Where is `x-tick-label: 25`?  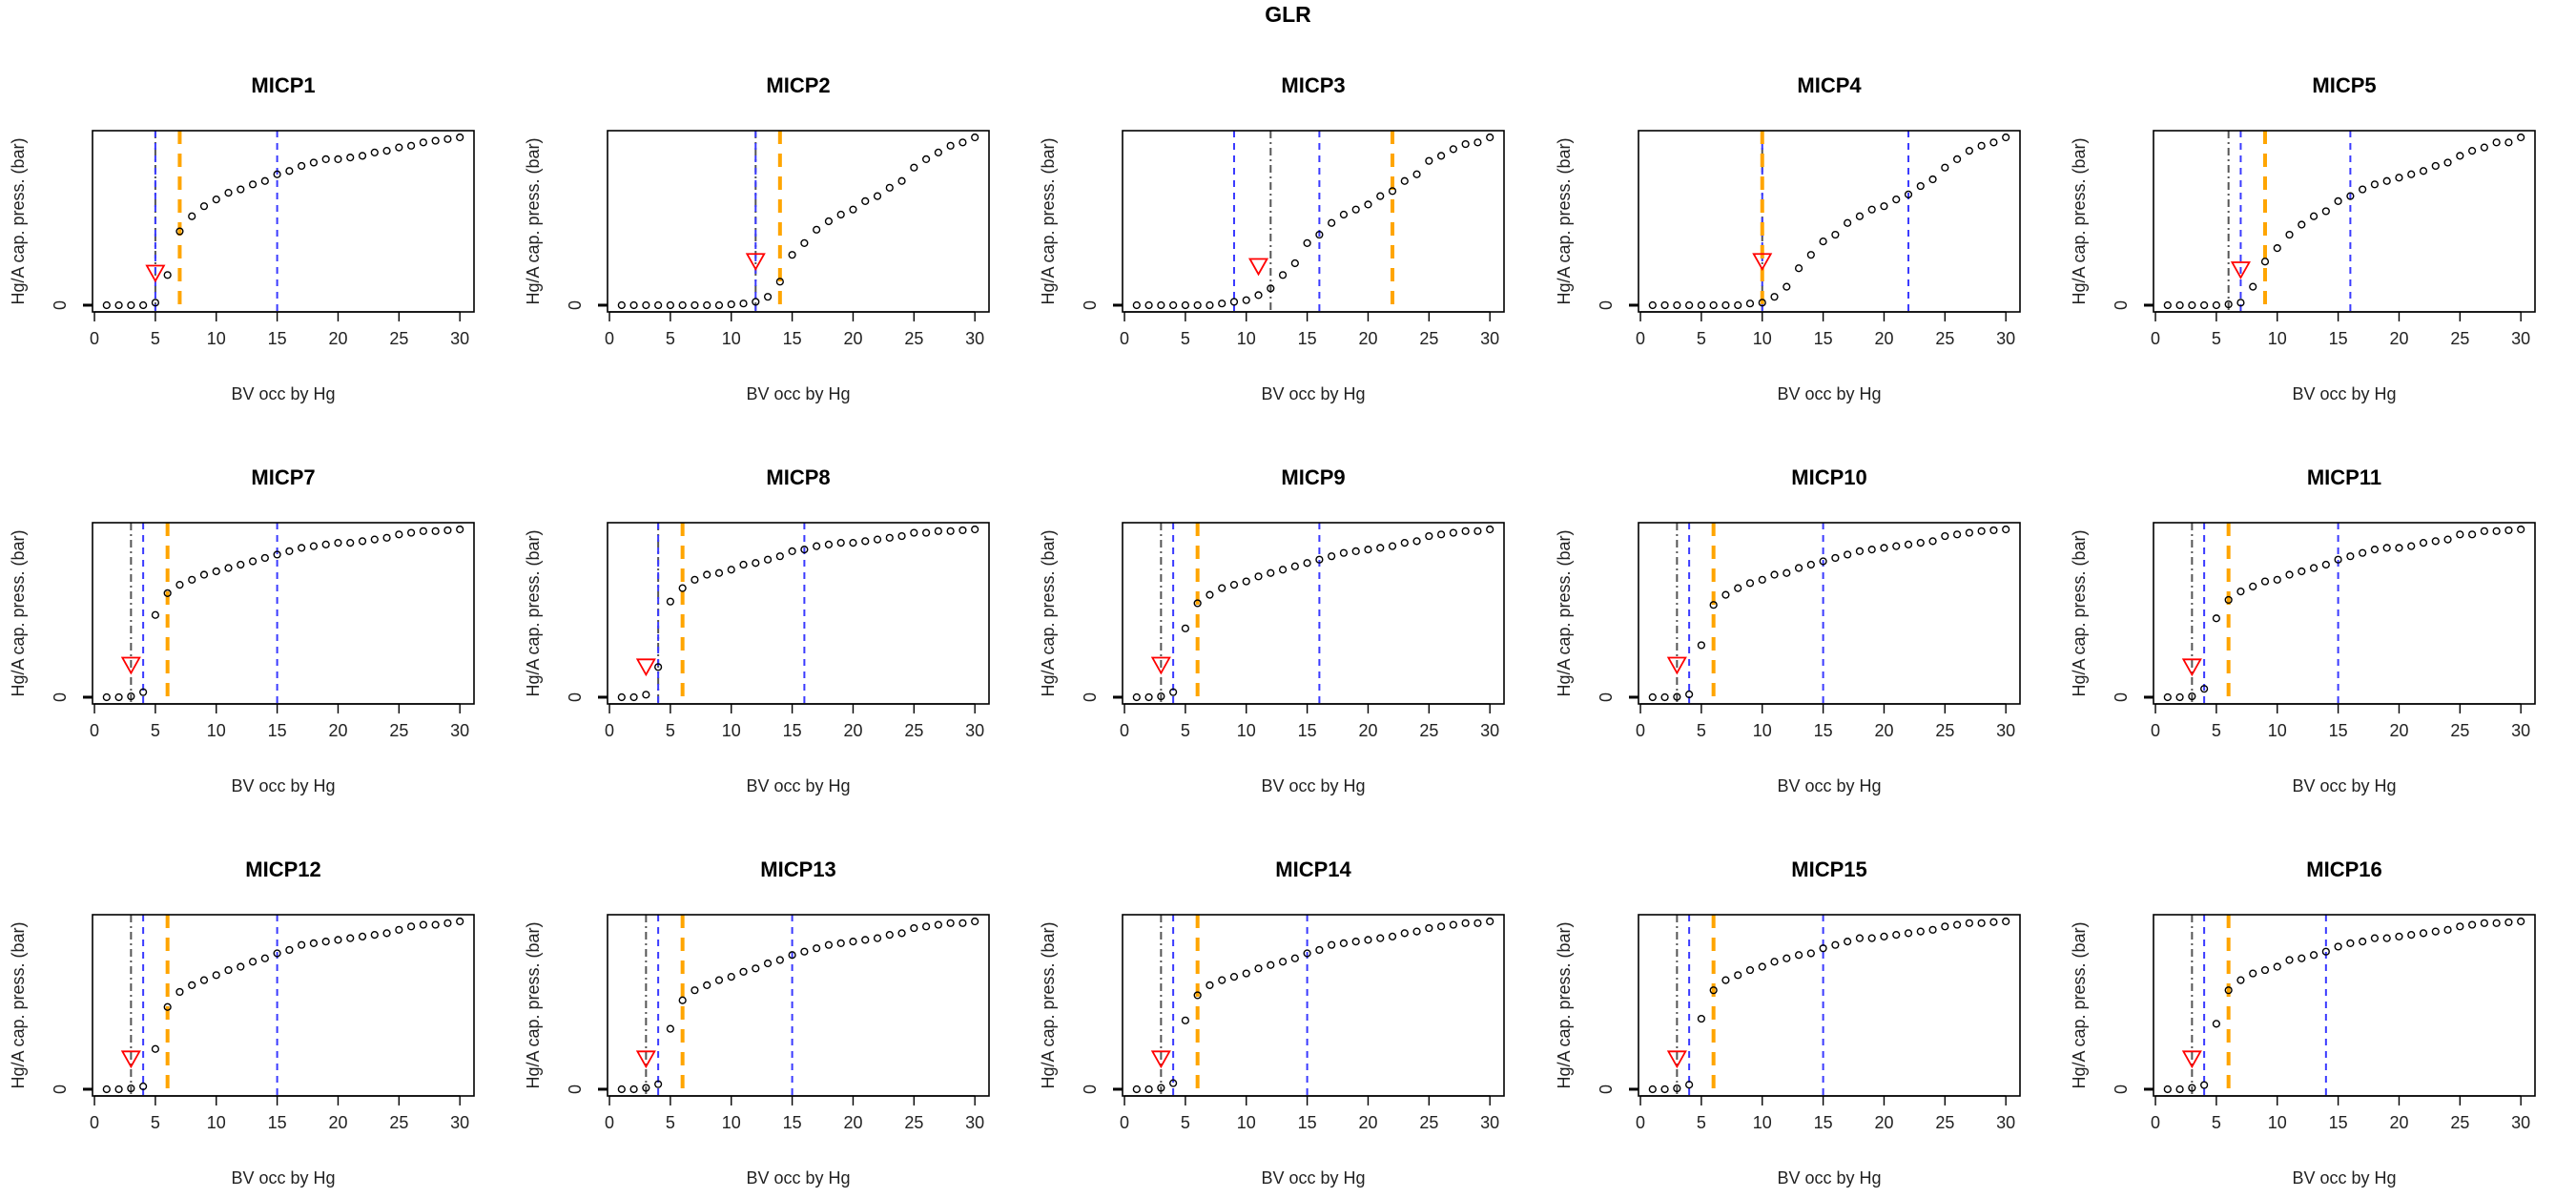
x-tick-label: 25 is located at coordinates (2459, 730).